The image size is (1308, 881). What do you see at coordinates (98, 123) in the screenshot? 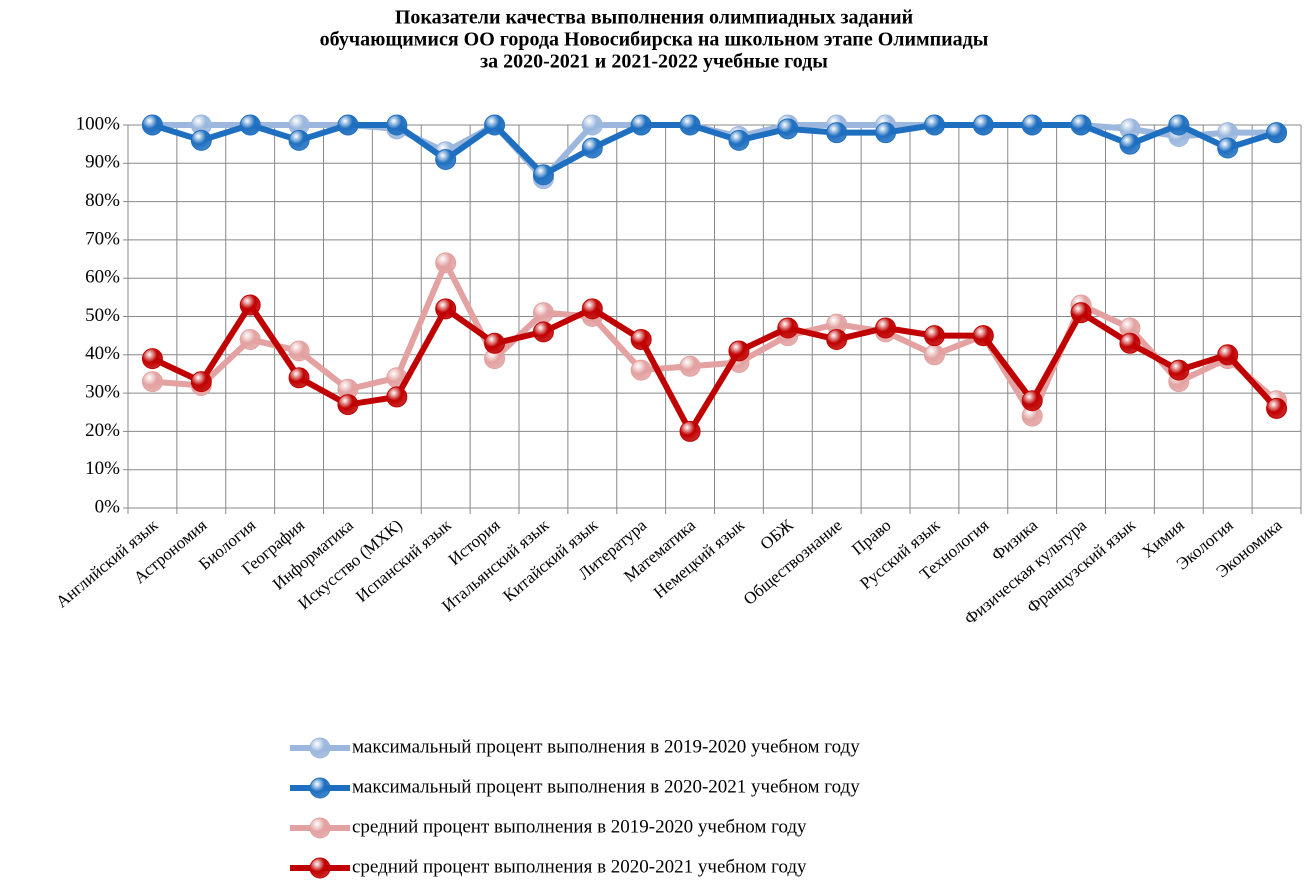
I see `y-tick-label: 100%` at bounding box center [98, 123].